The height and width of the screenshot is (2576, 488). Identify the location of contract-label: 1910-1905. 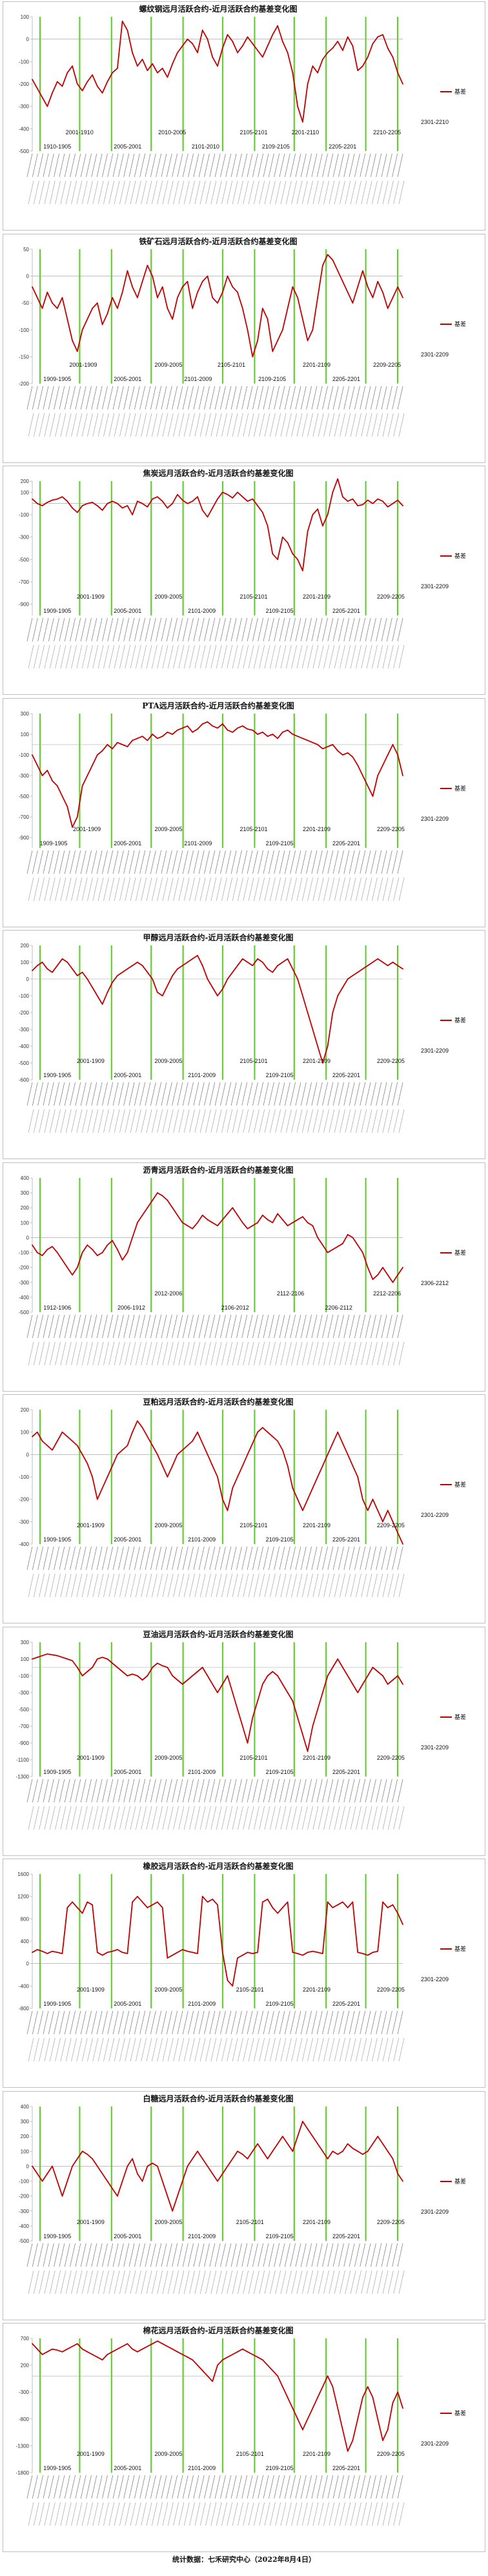
(57, 146).